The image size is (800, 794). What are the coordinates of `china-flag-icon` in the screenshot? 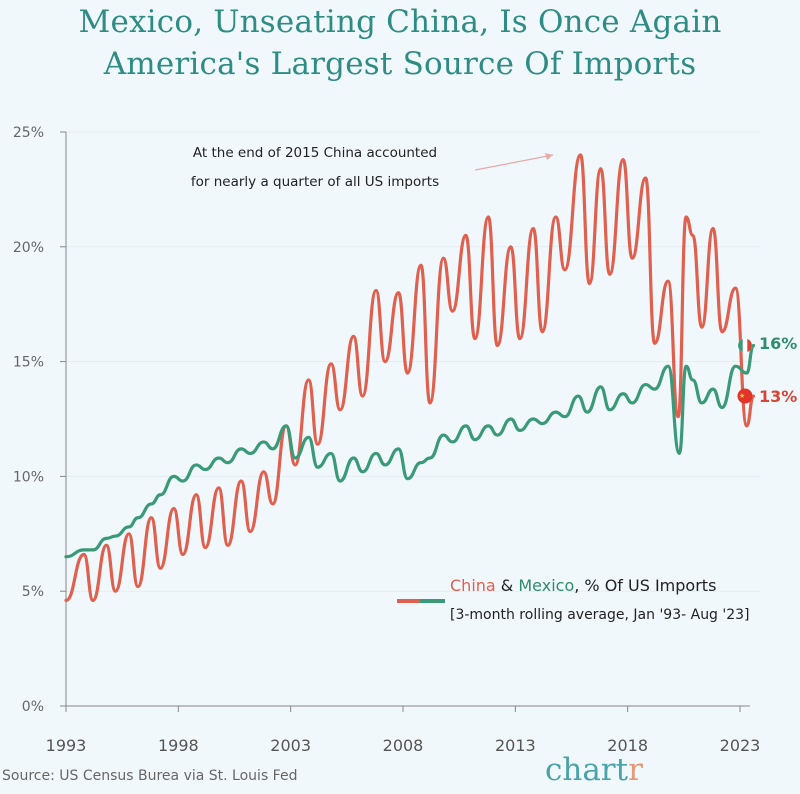 It's located at (745, 396).